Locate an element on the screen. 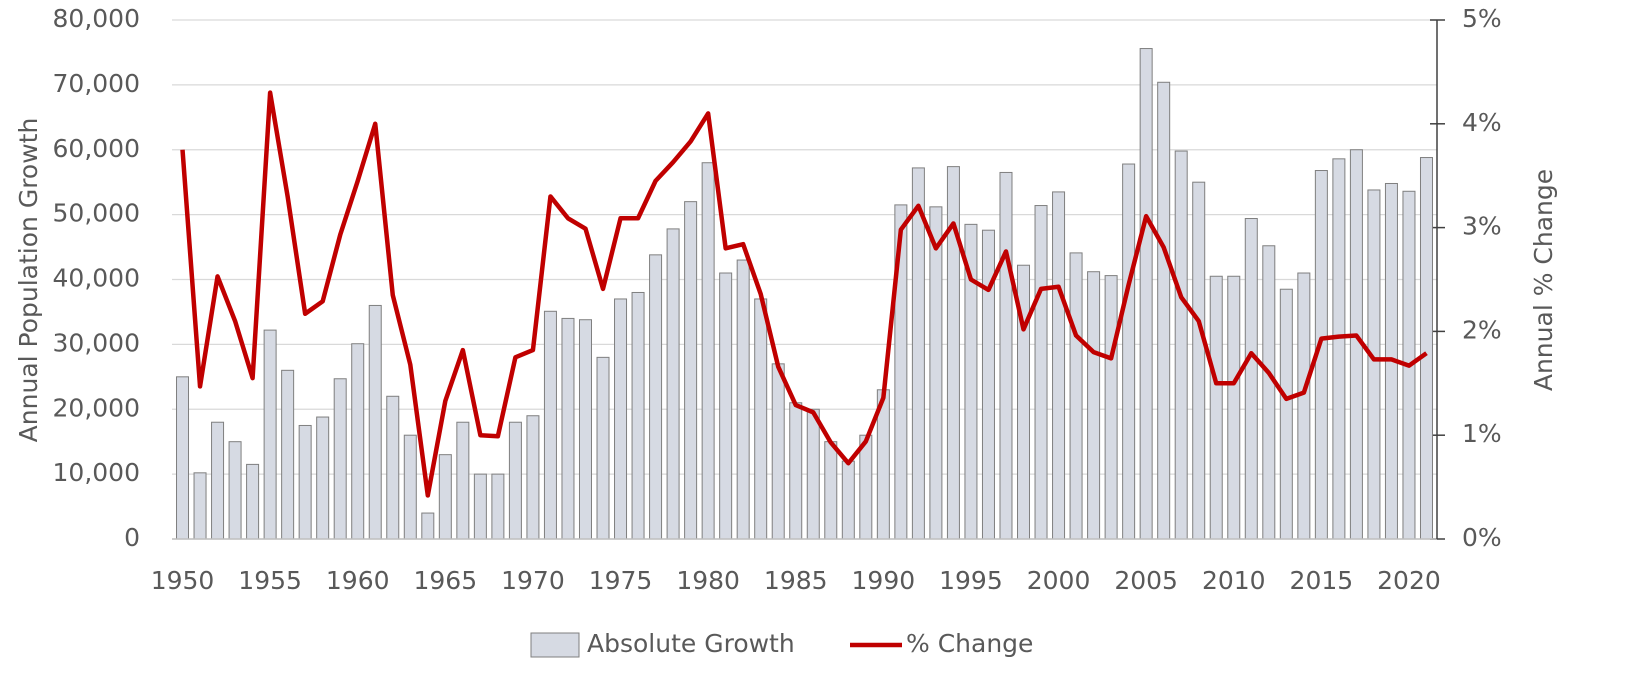  x-tick-label: 1995 is located at coordinates (971, 580).